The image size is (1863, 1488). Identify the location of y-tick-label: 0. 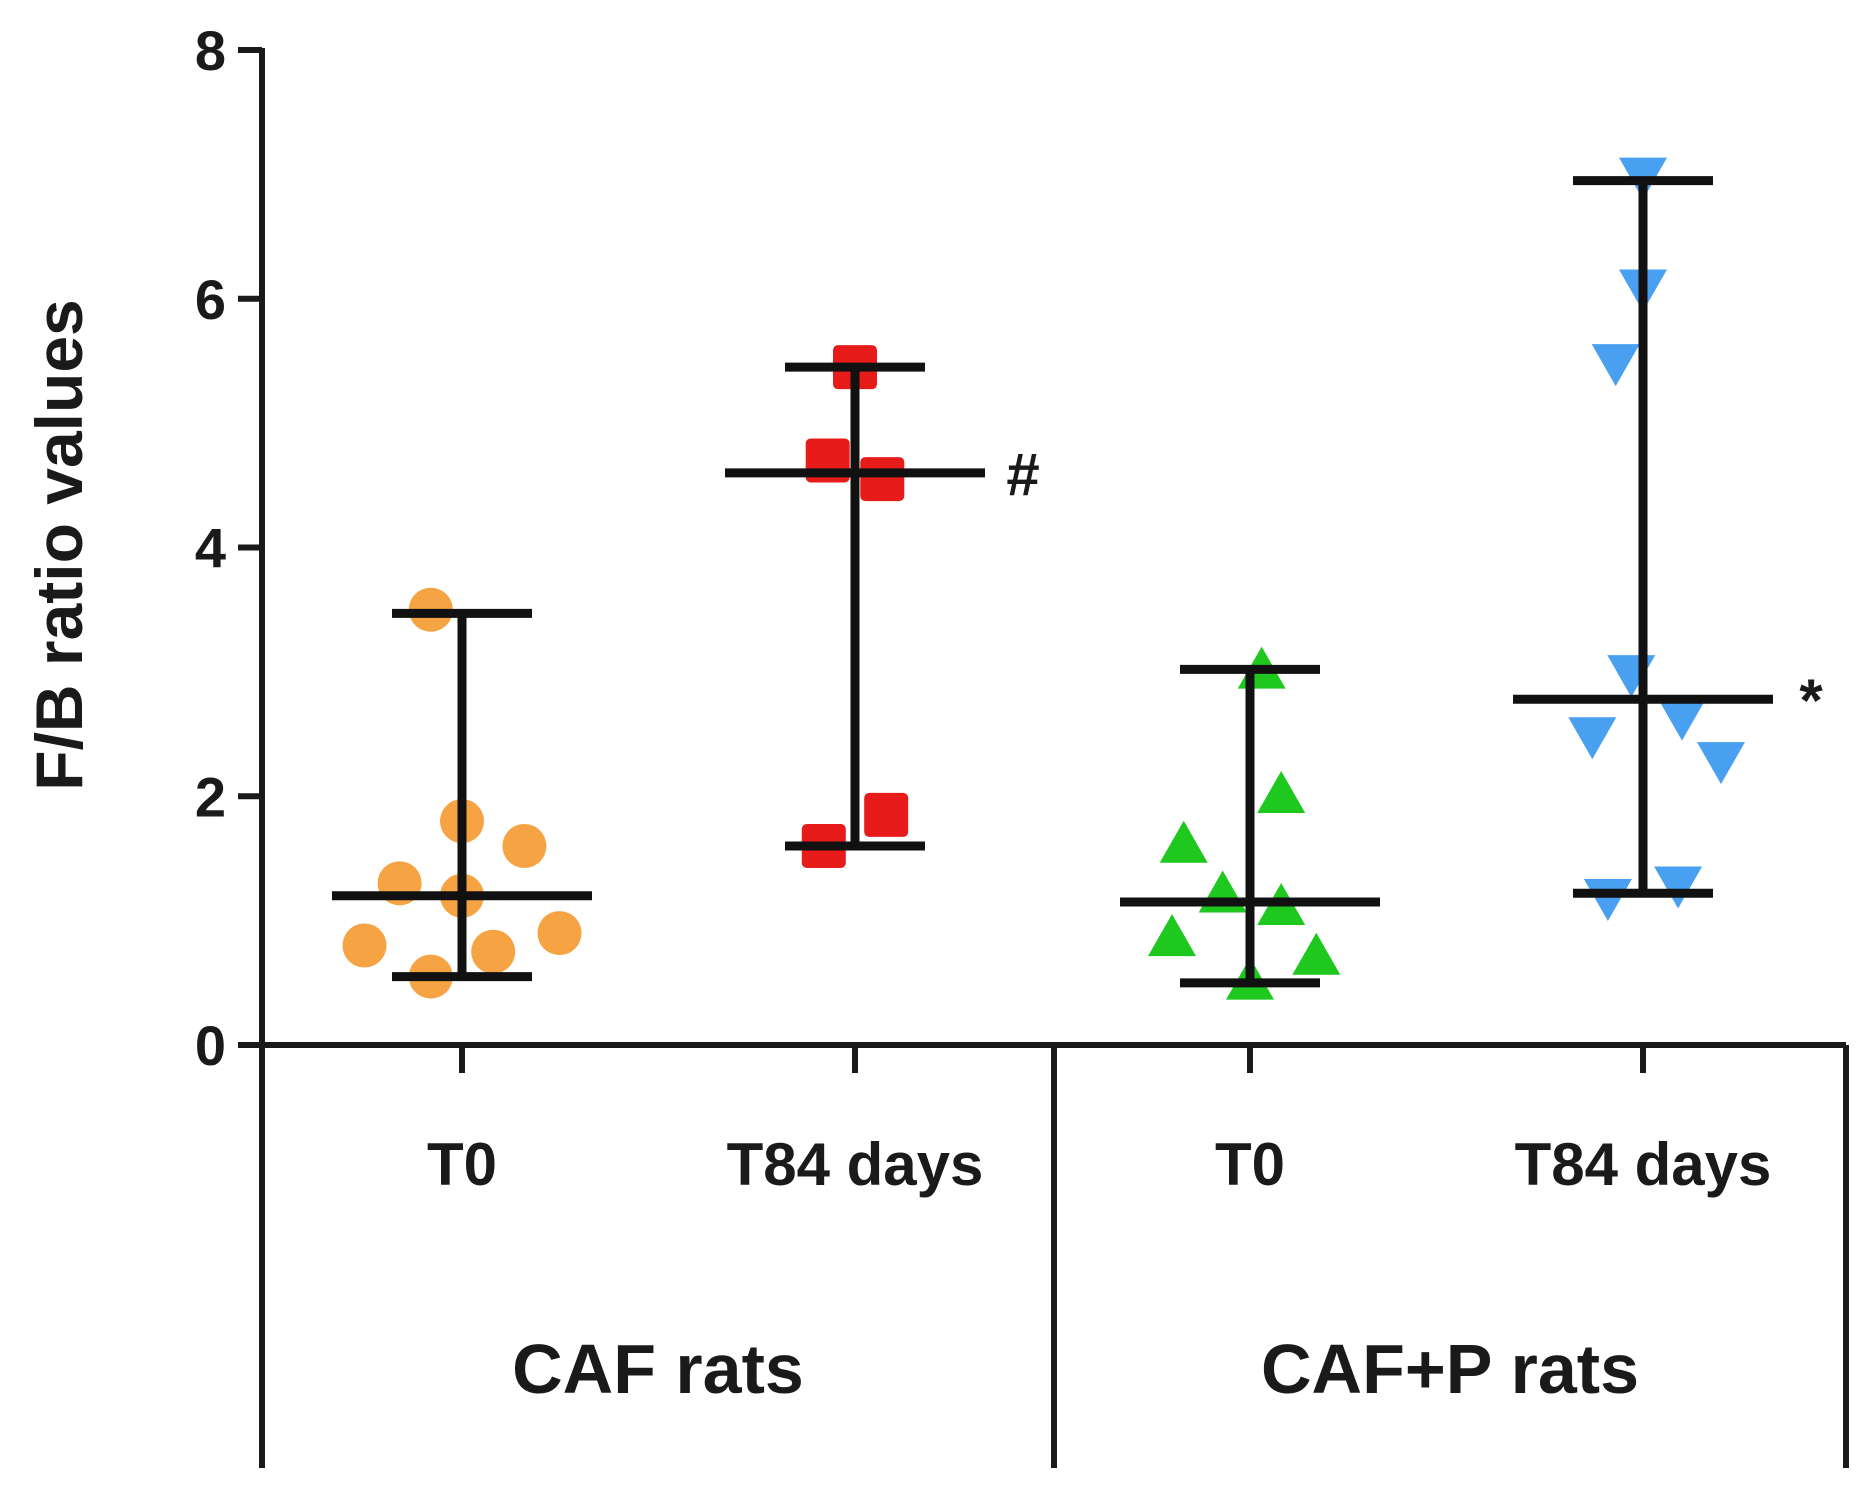
(210, 1045).